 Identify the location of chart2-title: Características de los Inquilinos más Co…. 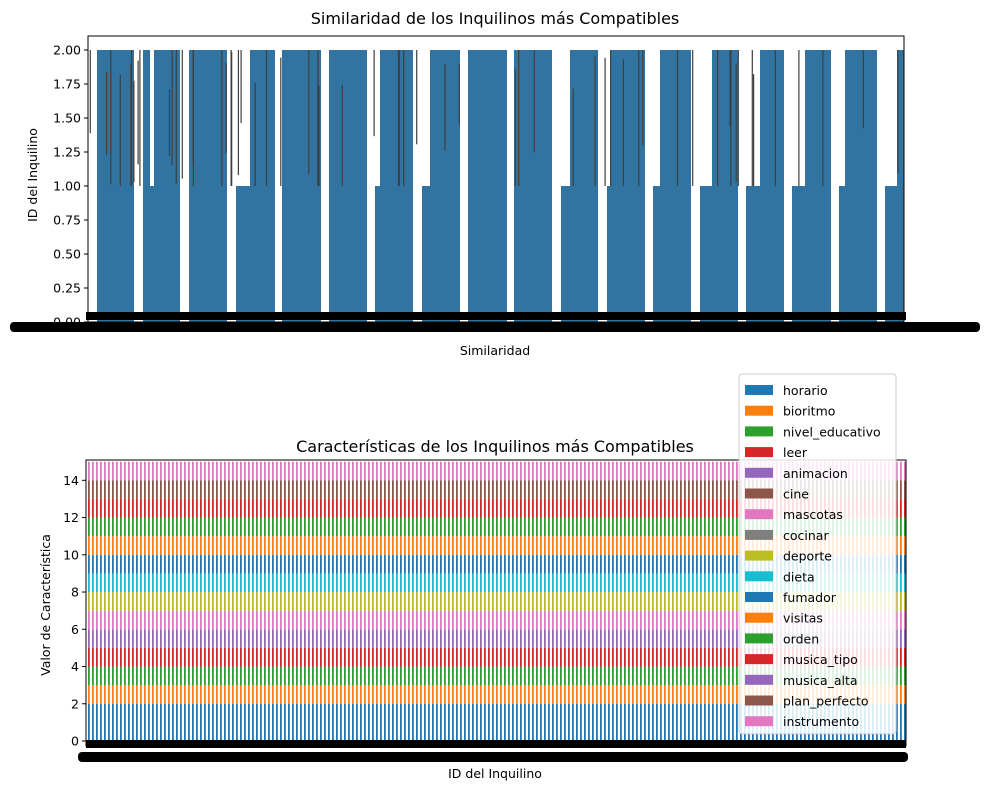
(495, 446).